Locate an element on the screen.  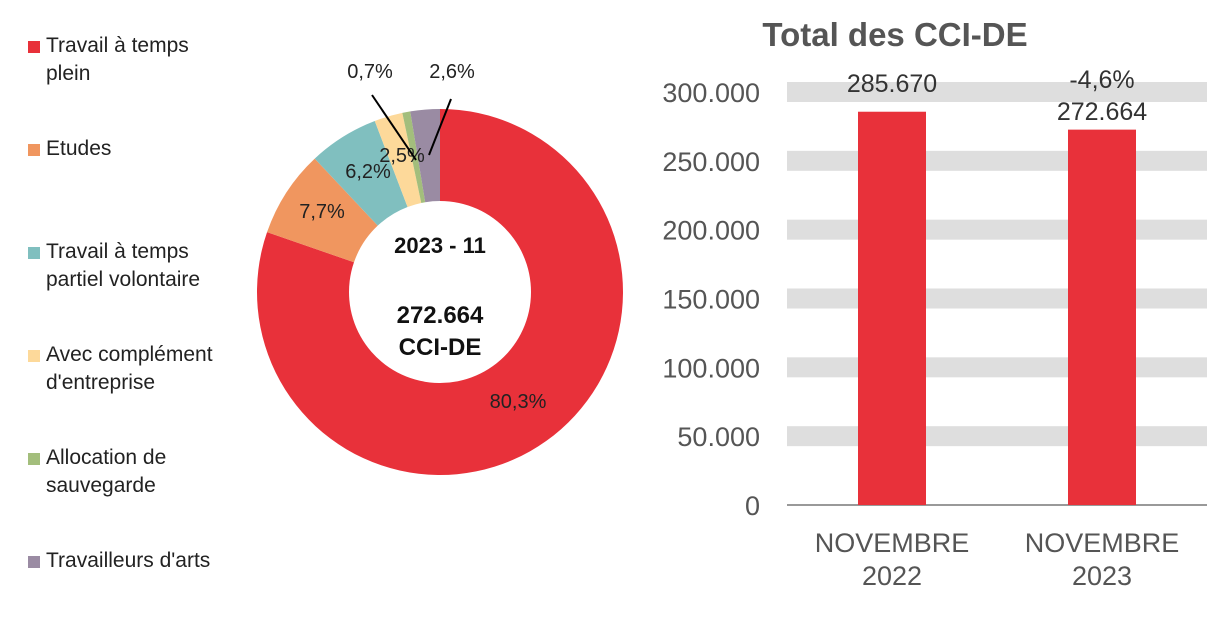
donut-data-label: 2,6% is located at coordinates (452, 72).